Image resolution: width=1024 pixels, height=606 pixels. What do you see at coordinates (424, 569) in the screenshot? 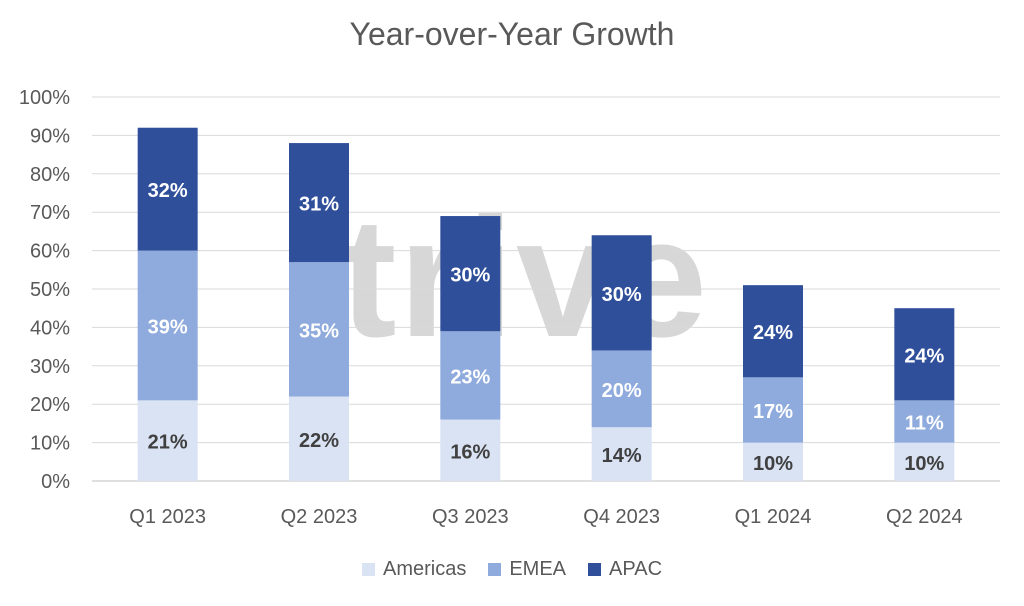
I see `legend-label: Americas` at bounding box center [424, 569].